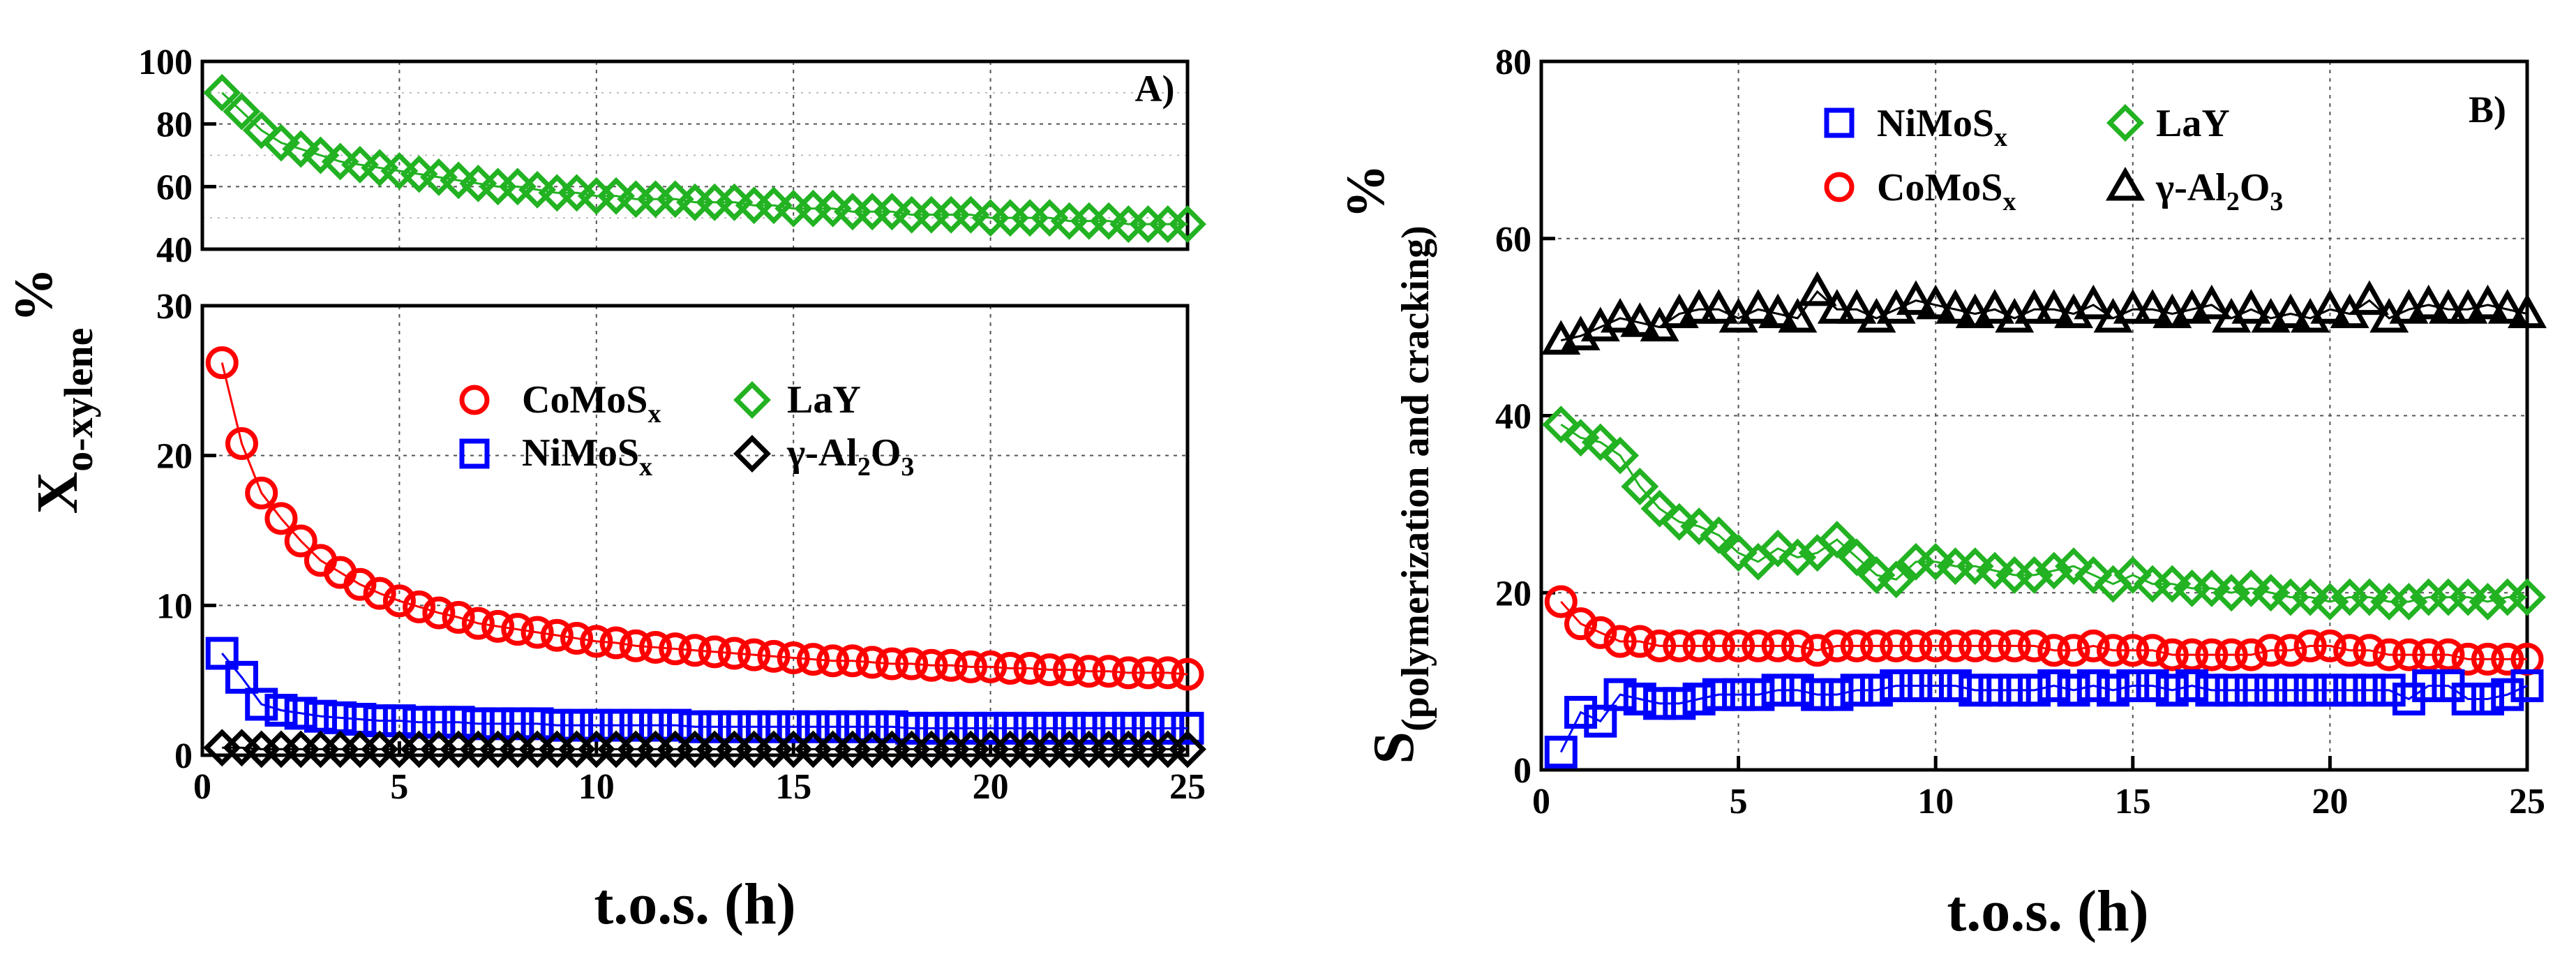 This screenshot has height=966, width=2576. I want to click on panel-b-y-tick-label: 80, so click(1513, 62).